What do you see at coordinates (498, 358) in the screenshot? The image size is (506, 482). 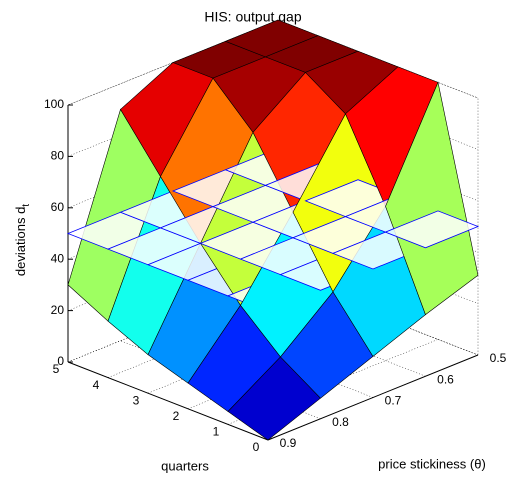 I see `x-tick-label: 0.5` at bounding box center [498, 358].